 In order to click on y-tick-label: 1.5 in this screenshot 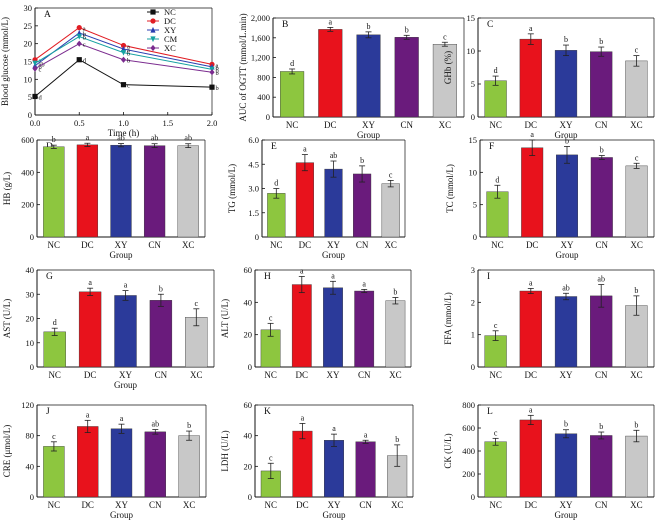, I will do `click(253, 213)`.